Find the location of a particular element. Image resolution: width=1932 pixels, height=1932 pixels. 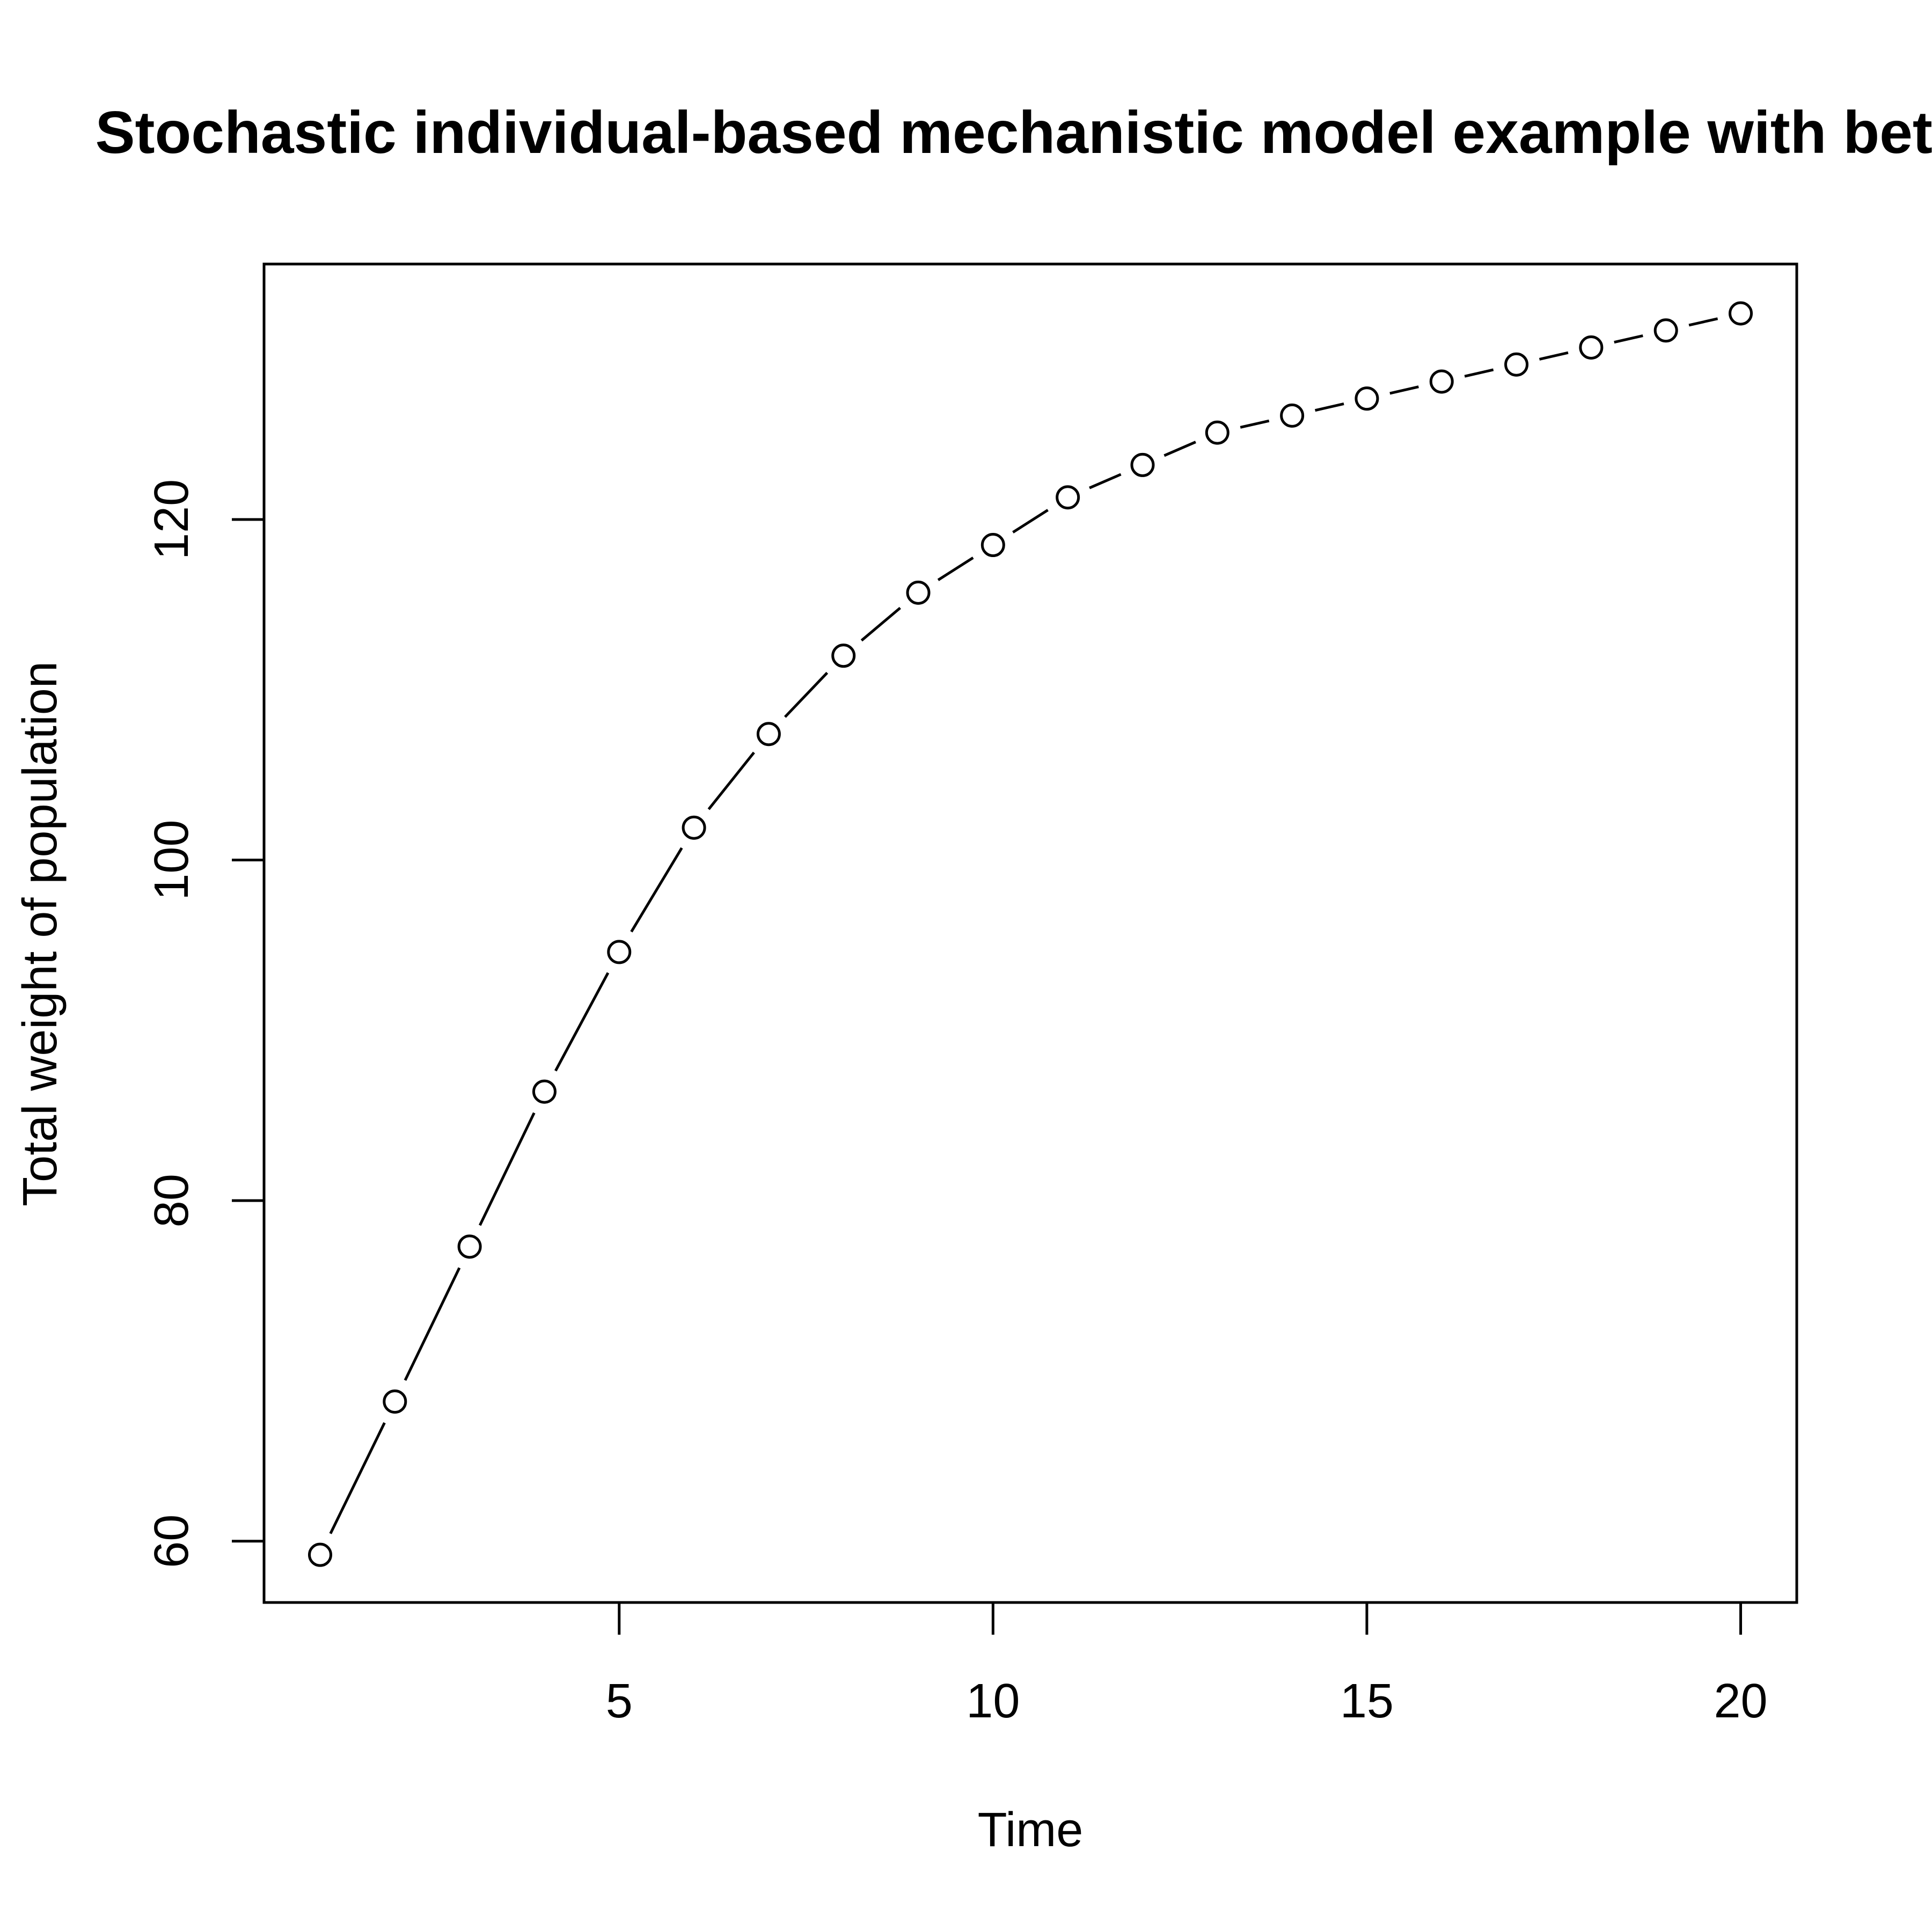

y-tick-label: 60 is located at coordinates (172, 1541).